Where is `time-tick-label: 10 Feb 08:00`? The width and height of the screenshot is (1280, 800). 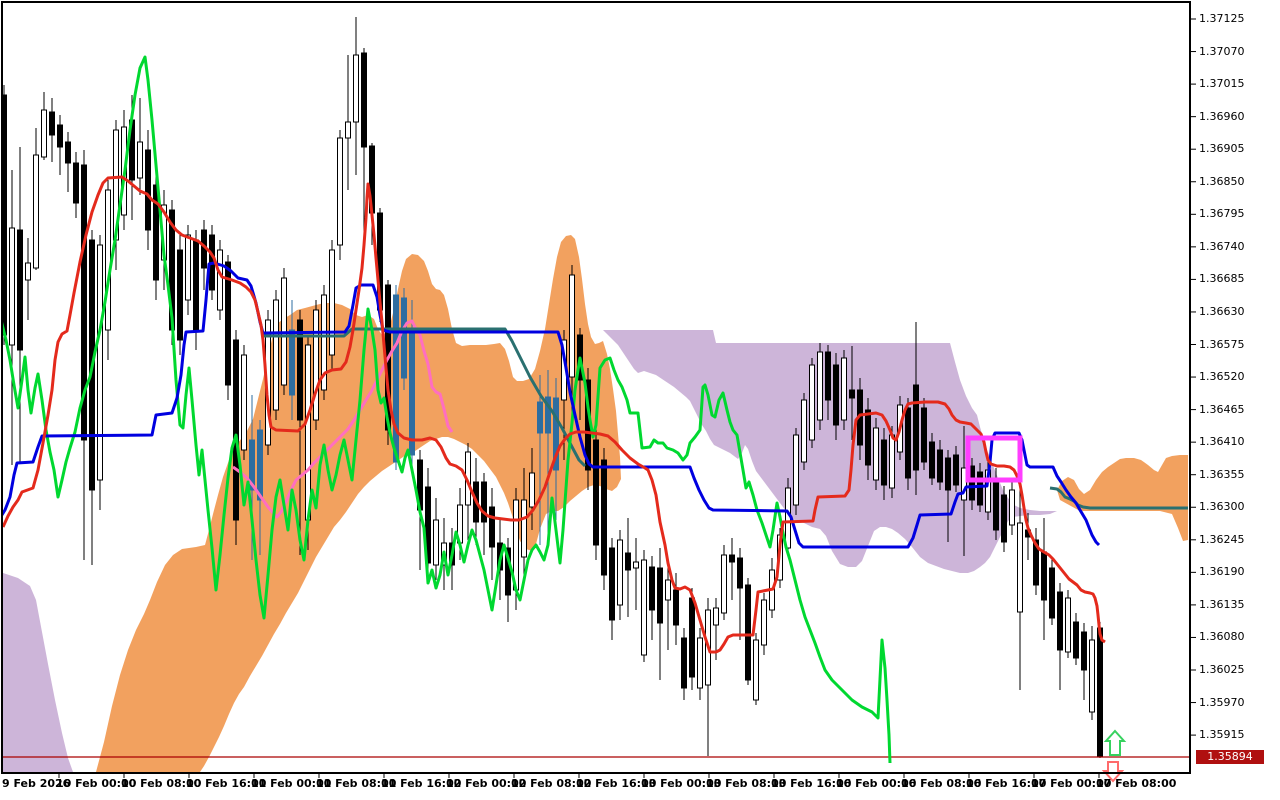
time-tick-label: 10 Feb 08:00 is located at coordinates (161, 783).